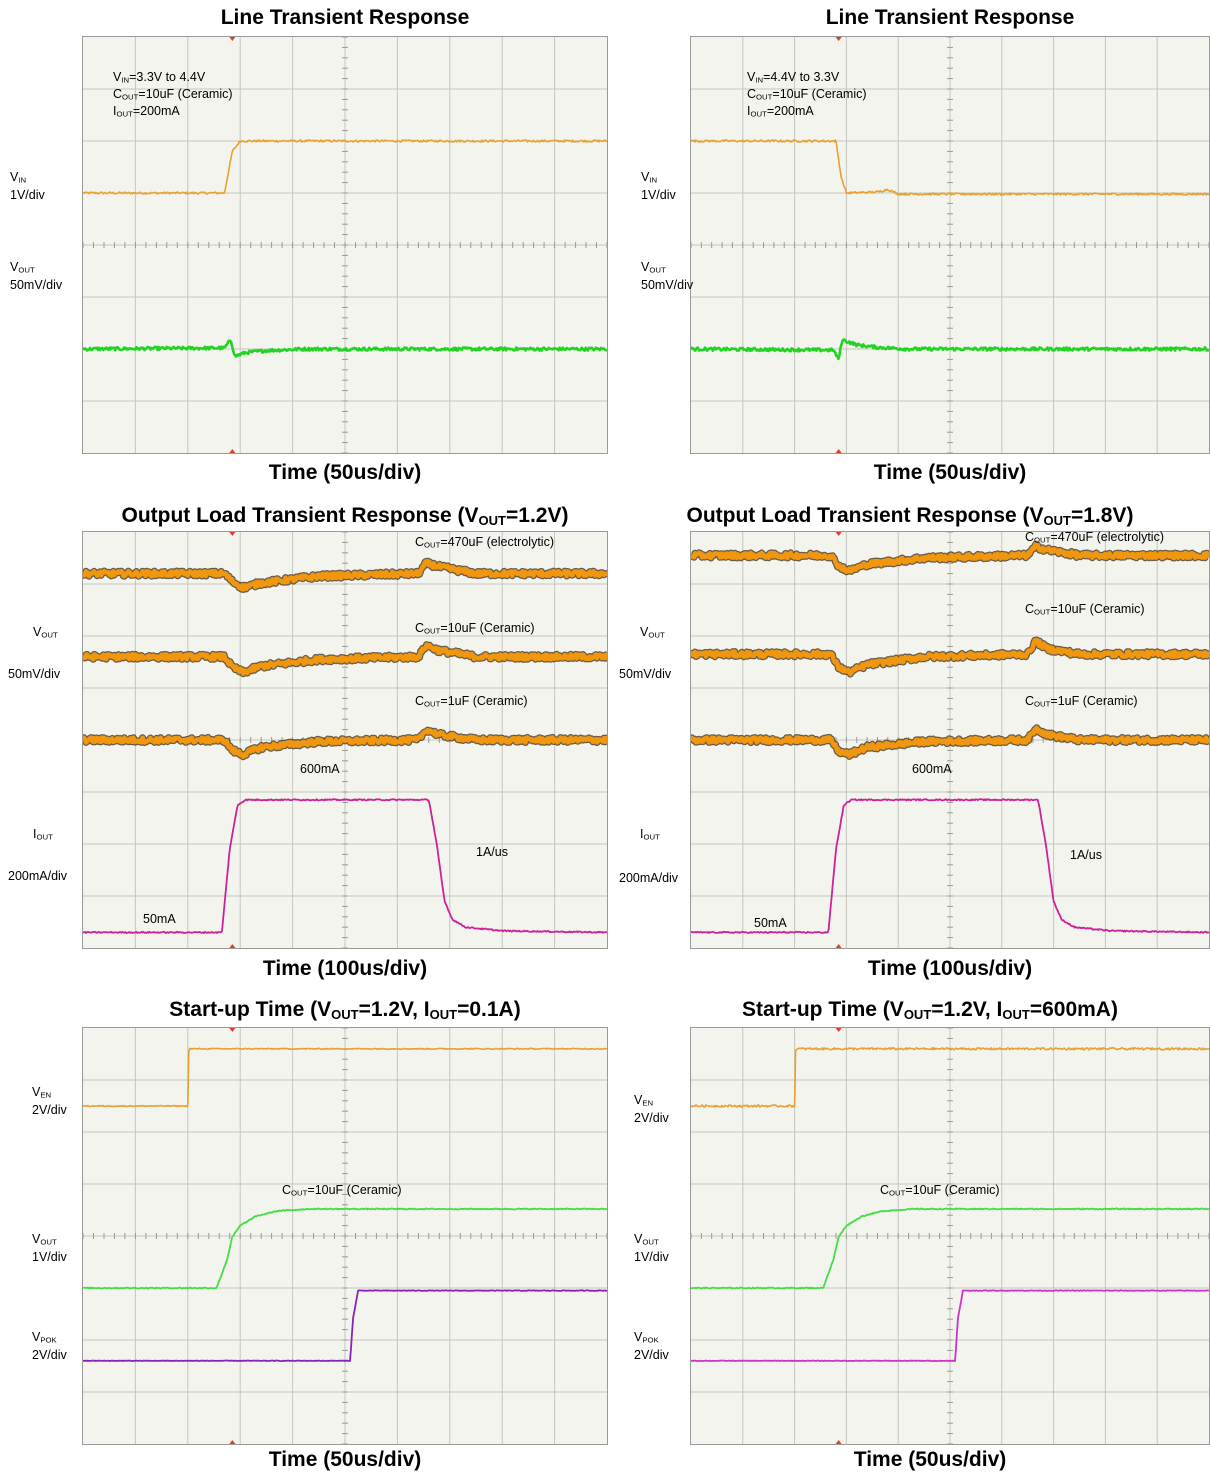 The width and height of the screenshot is (1210, 1477). I want to click on chart-title: Start-up Time (VOUT=1.2V, IOUT=0.1A), so click(345, 1010).